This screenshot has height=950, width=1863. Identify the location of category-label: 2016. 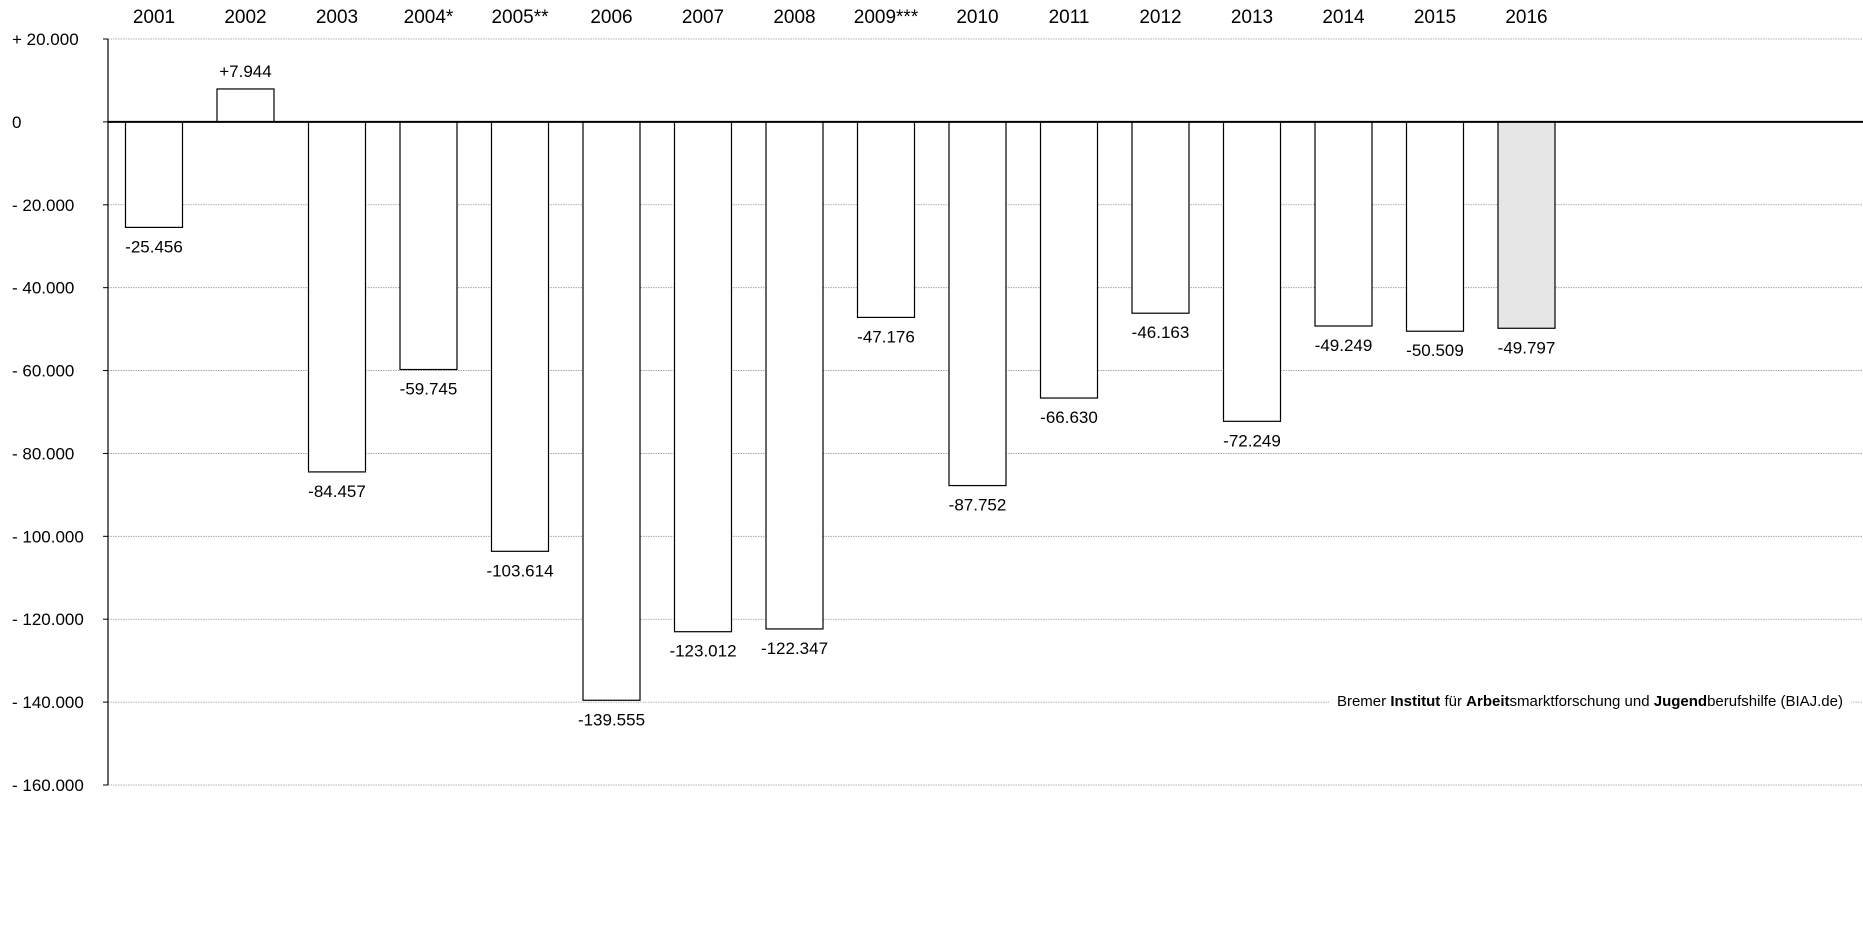
(1526, 17).